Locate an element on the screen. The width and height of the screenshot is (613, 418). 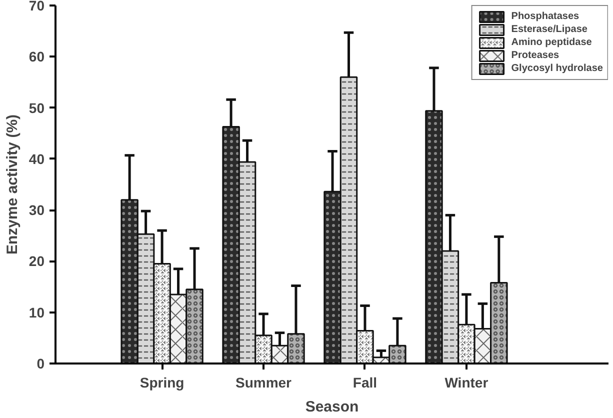
x-tick-label: Spring is located at coordinates (162, 382).